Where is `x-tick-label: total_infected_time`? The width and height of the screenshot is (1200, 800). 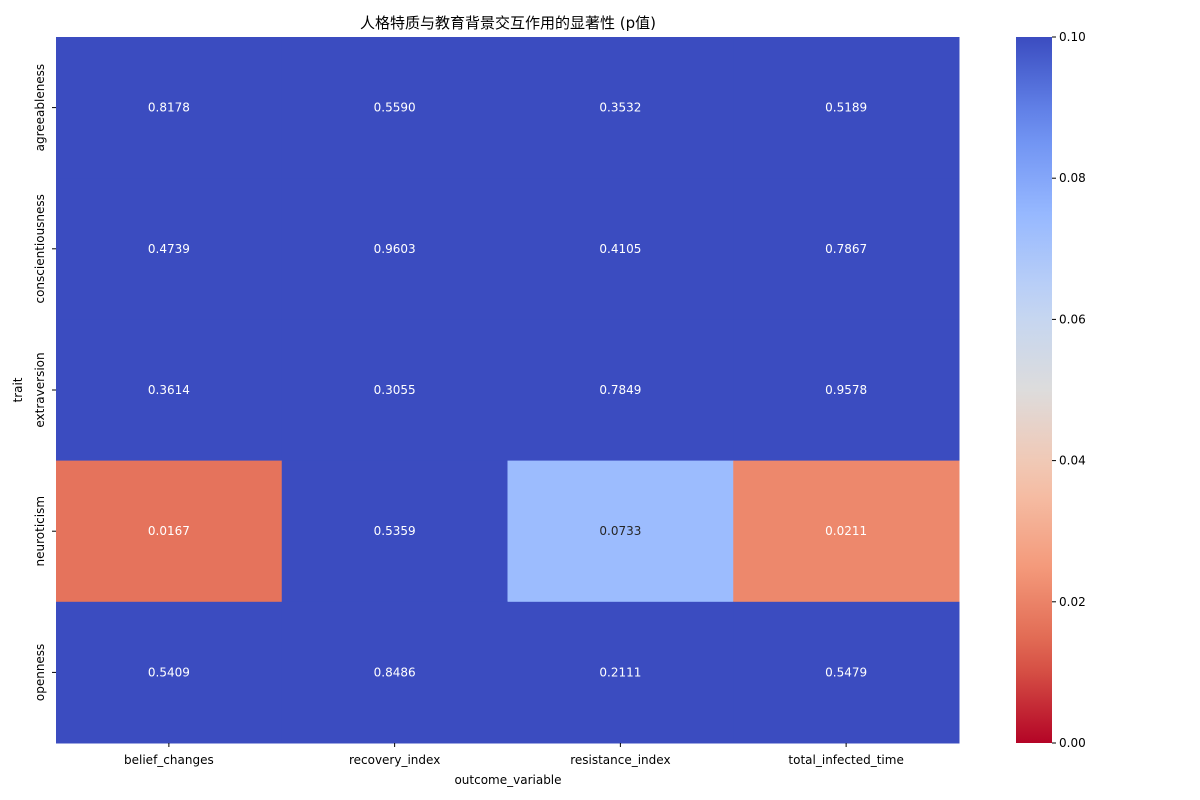 x-tick-label: total_infected_time is located at coordinates (845, 760).